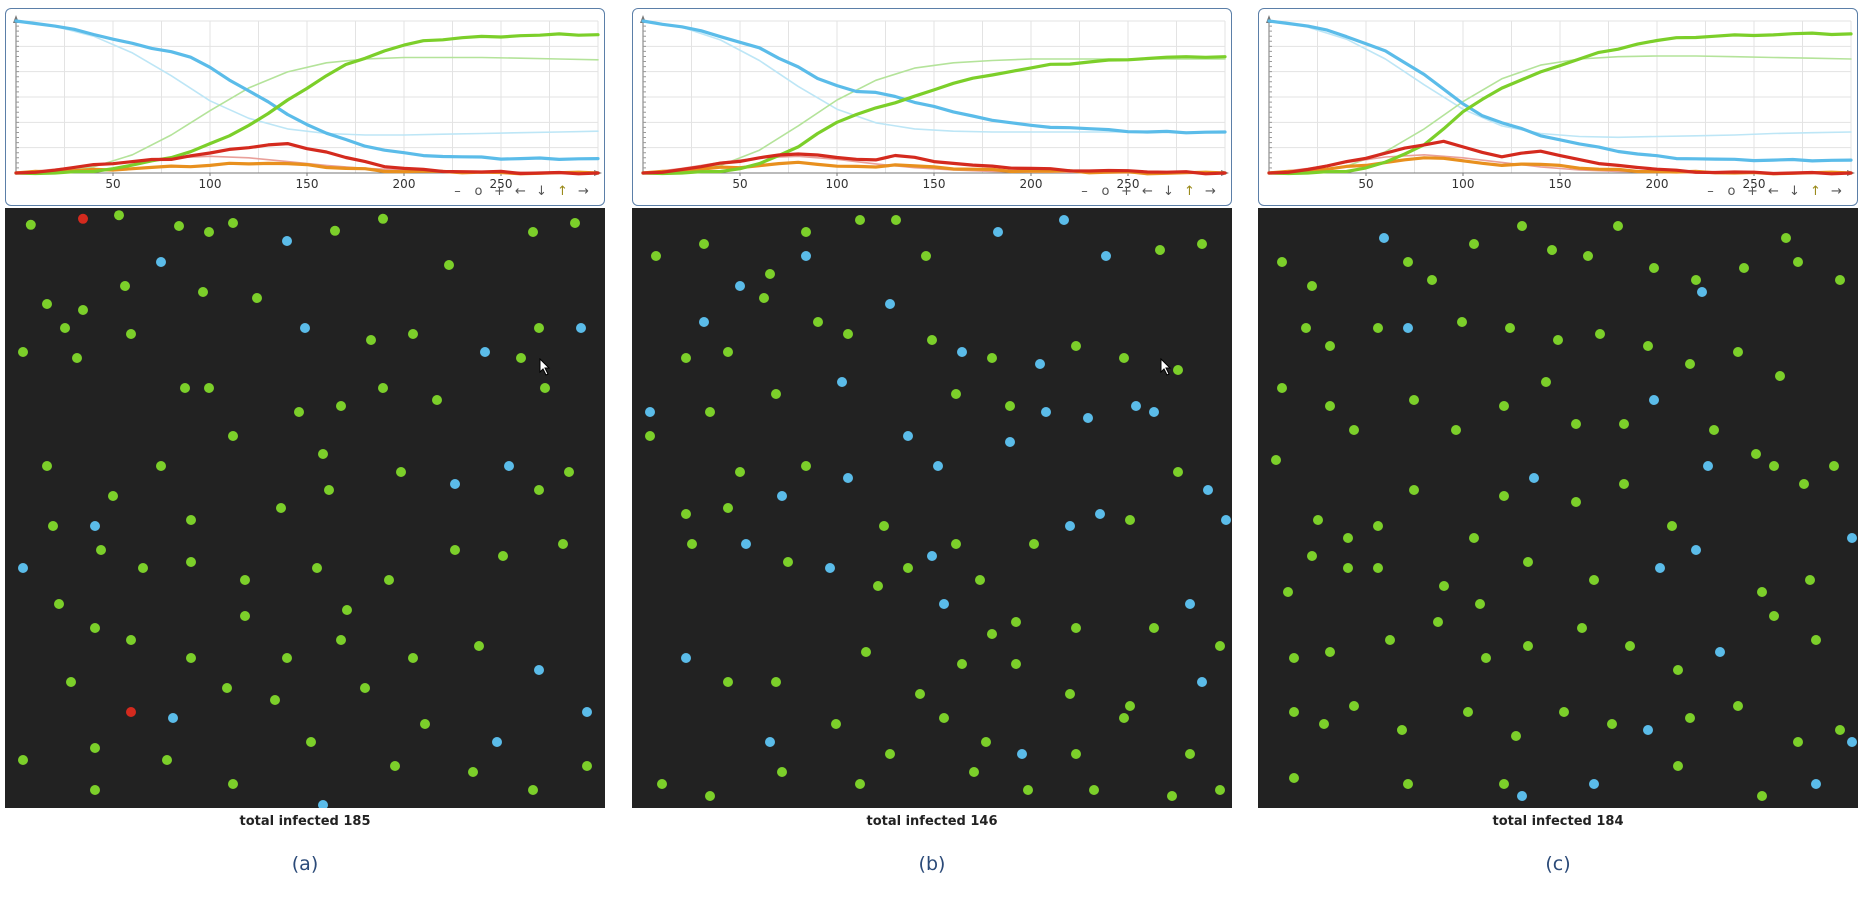 The image size is (1864, 912). I want to click on chart-controls: – o + ← ↓ ↑ →, so click(1147, 192).